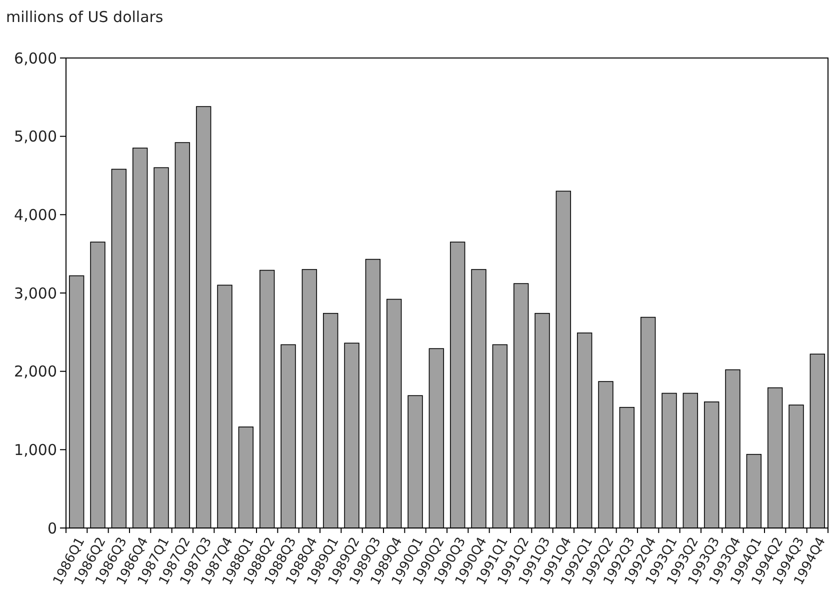  What do you see at coordinates (52, 528) in the screenshot?
I see `y-tick-label: 0` at bounding box center [52, 528].